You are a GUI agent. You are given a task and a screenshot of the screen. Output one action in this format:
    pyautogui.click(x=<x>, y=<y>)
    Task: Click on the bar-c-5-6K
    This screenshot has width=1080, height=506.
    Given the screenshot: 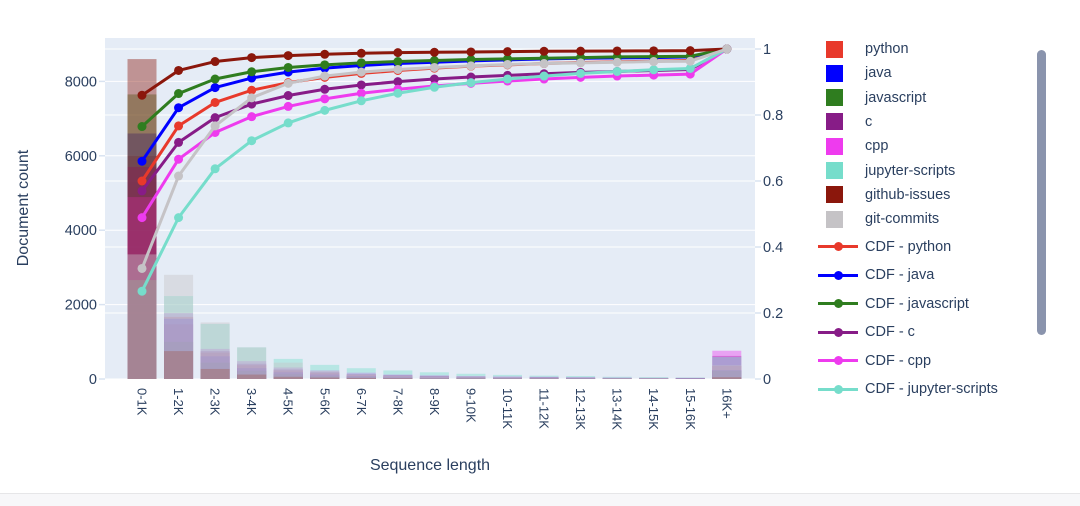 What is the action you would take?
    pyautogui.click(x=325, y=375)
    